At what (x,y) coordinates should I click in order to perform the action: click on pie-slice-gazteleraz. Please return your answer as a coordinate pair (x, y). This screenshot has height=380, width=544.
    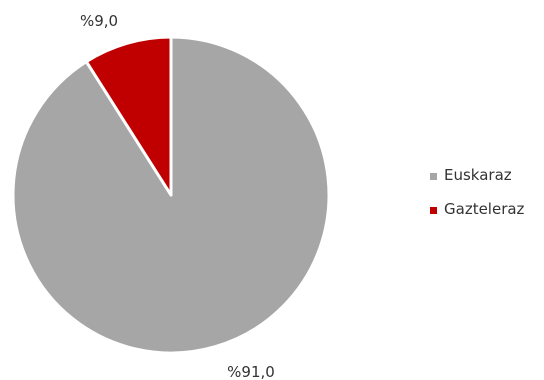
    Looking at the image, I should click on (128, 116).